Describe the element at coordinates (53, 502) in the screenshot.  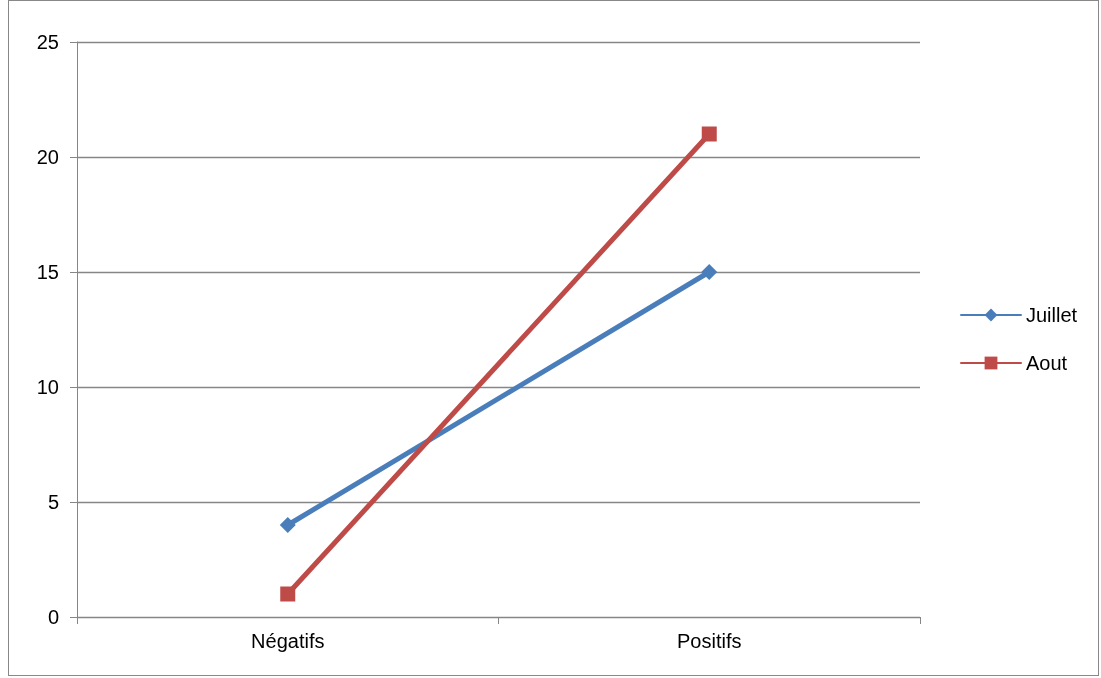
I see `y-tick-label: 5` at that location.